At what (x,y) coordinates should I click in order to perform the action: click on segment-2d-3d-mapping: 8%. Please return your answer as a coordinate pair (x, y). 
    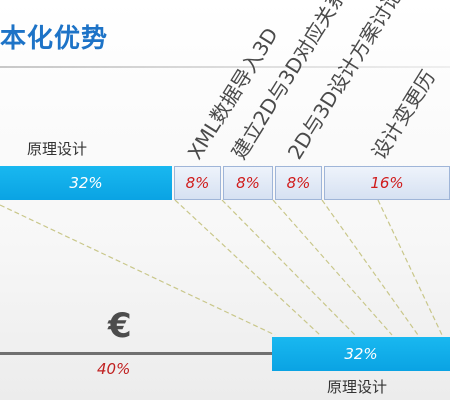
    Looking at the image, I should click on (248, 183).